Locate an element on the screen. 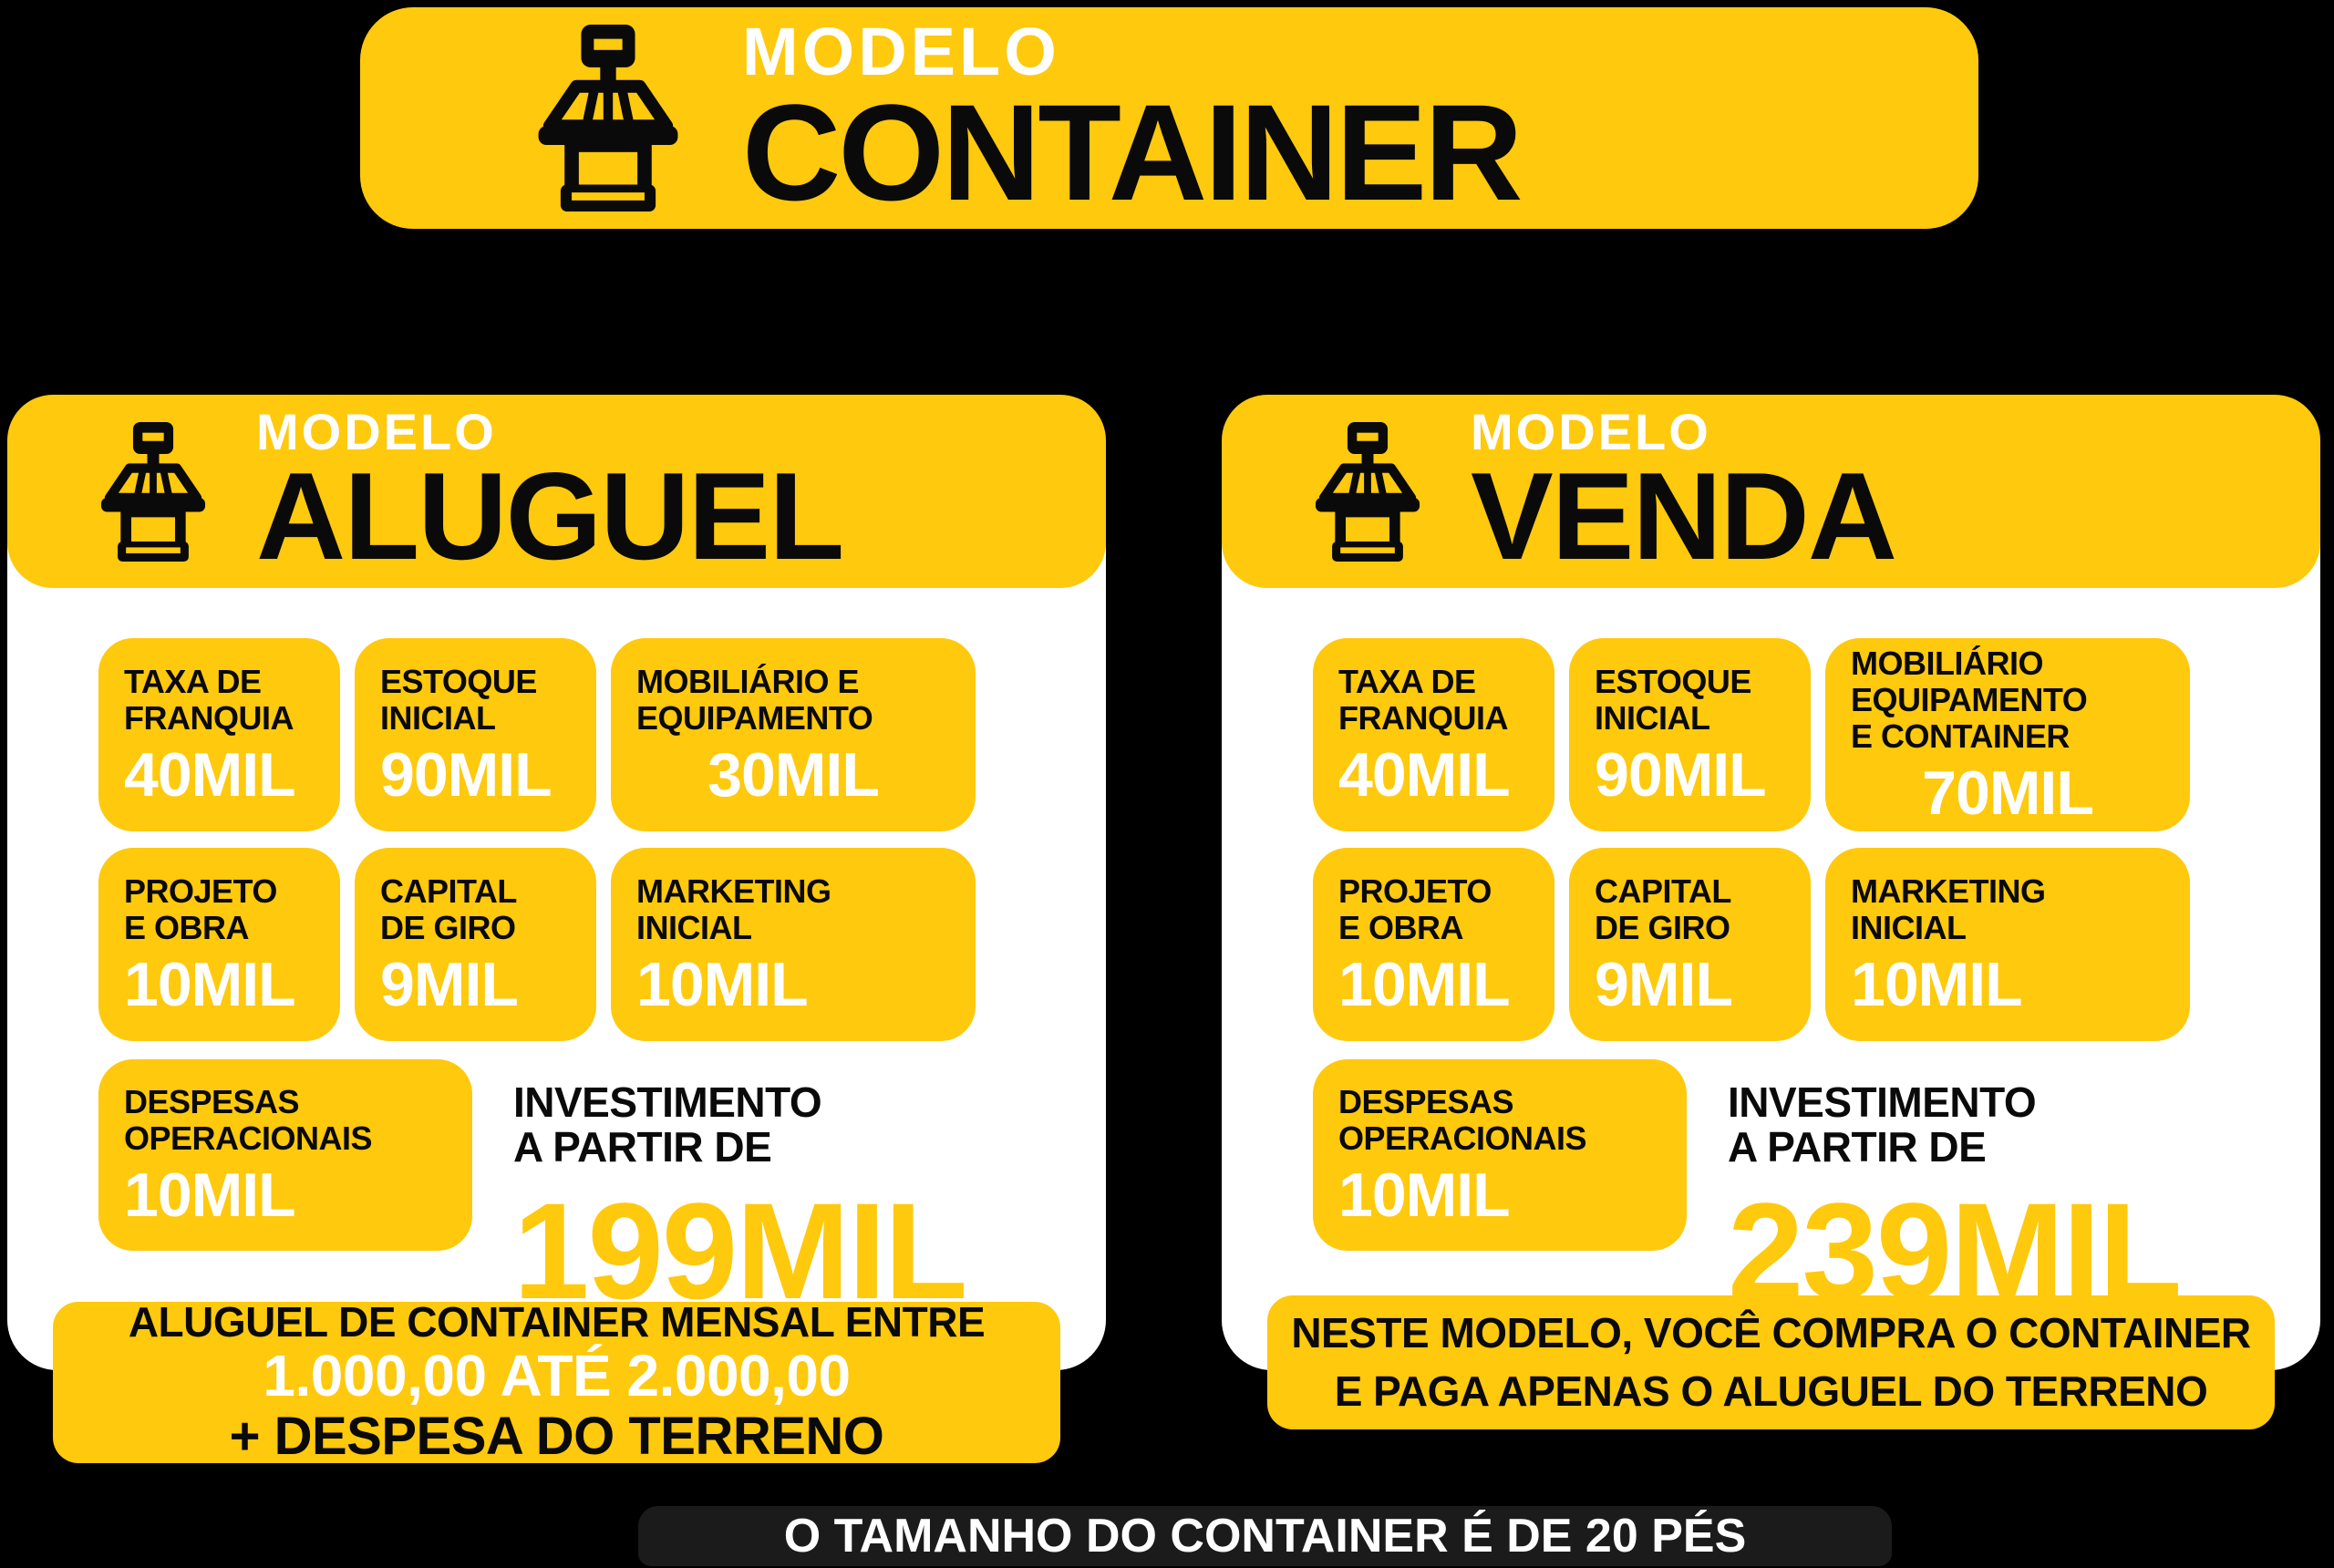  tile-label: MOBILIÁRIO EQUIPAMENTO E CONTAINER is located at coordinates (1969, 700).